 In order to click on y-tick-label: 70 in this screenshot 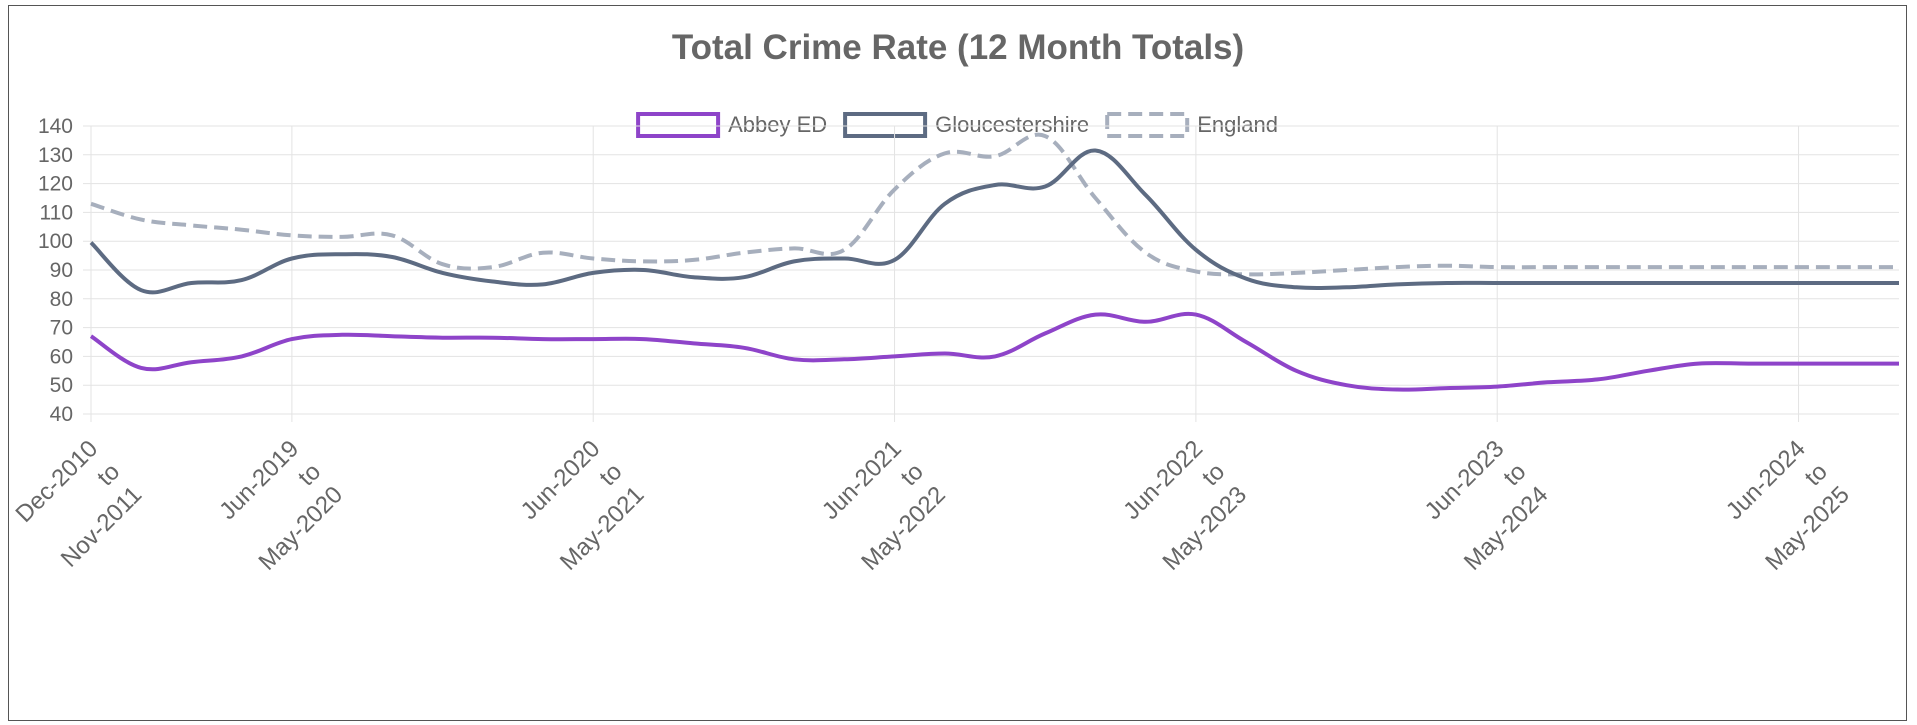, I will do `click(61, 328)`.